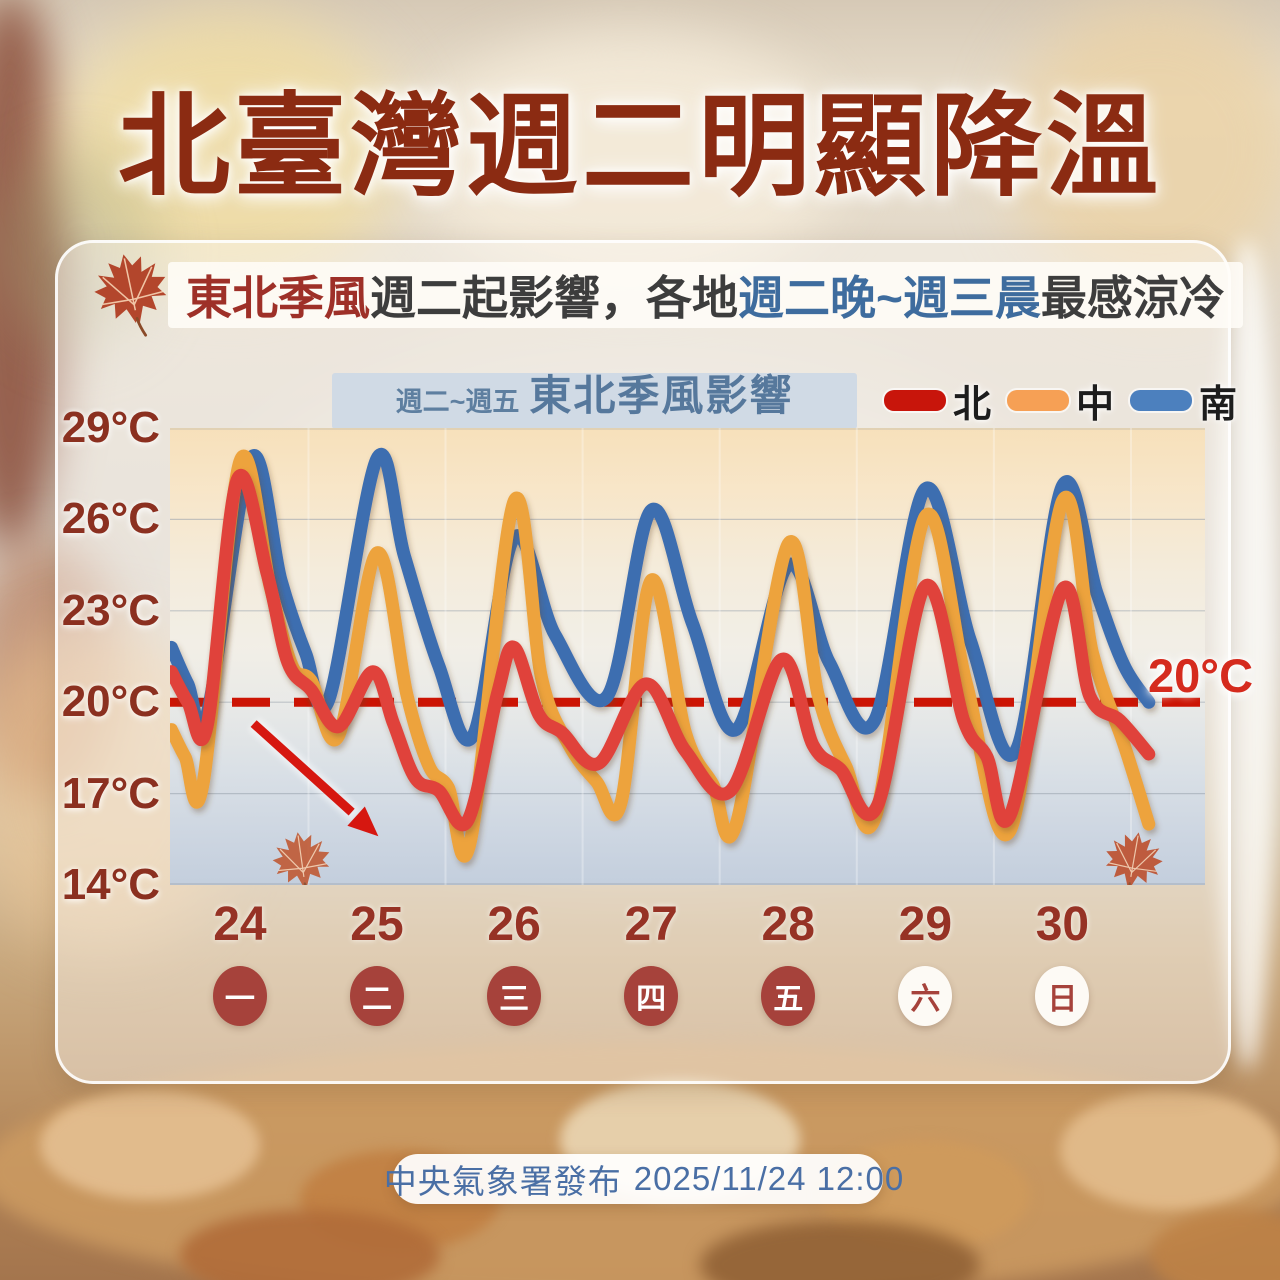 The image size is (1280, 1280). What do you see at coordinates (1201, 675) in the screenshot?
I see `threshold-label: 20°C` at bounding box center [1201, 675].